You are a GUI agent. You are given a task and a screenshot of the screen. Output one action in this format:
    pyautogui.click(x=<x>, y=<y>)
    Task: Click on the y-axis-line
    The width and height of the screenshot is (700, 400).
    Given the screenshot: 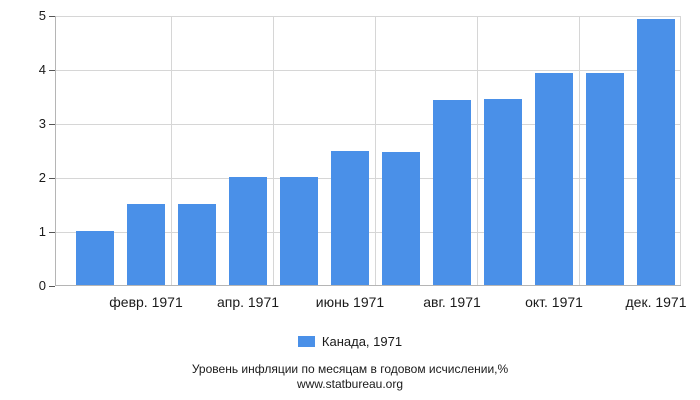 What is the action you would take?
    pyautogui.click(x=55, y=151)
    